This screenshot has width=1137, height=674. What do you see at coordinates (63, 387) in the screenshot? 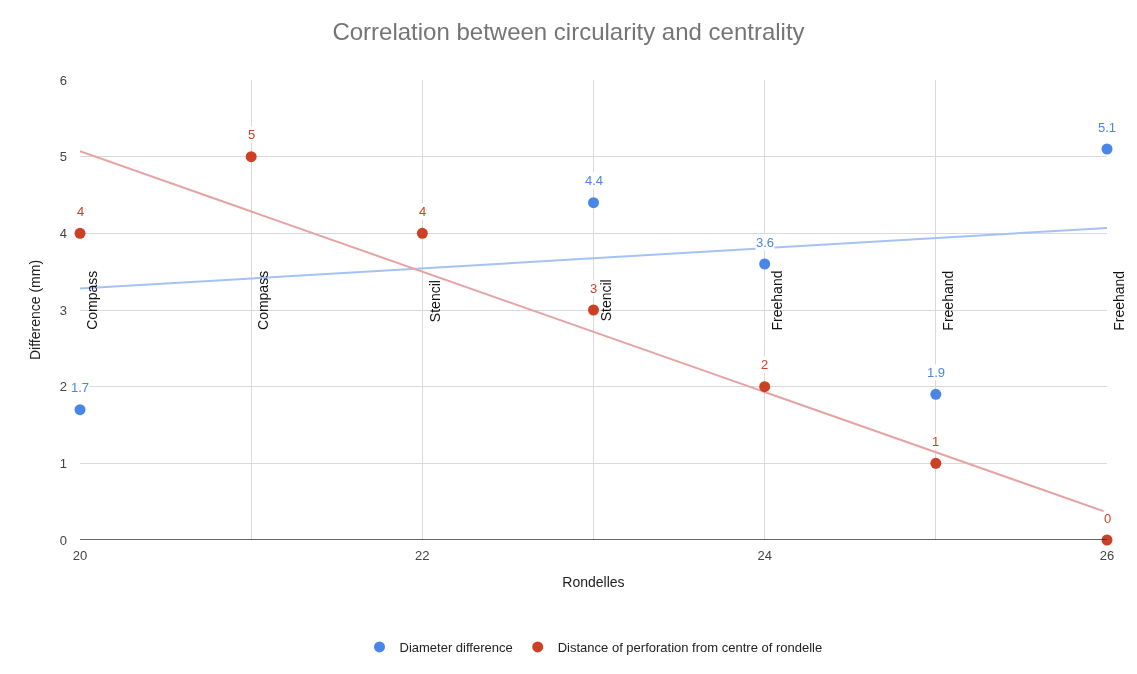
I see `y-tick-label: 2` at bounding box center [63, 387].